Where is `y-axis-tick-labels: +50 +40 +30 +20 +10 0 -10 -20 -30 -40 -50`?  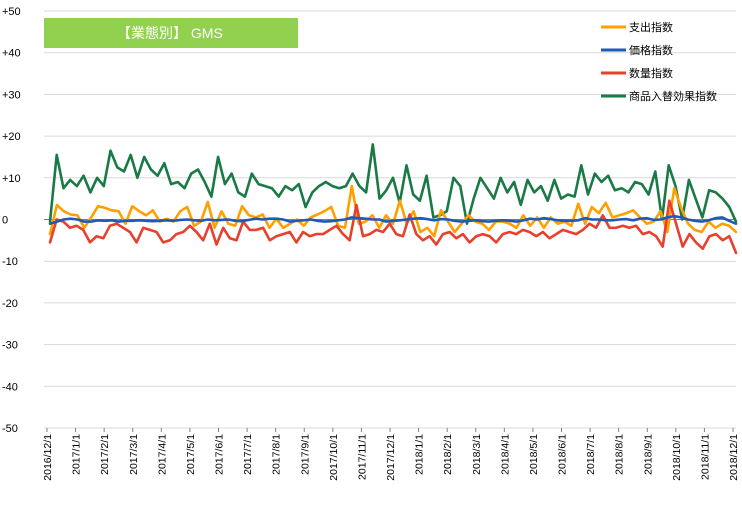
y-axis-tick-labels: +50 +40 +30 +20 +10 0 -10 -20 -30 -40 -50 is located at coordinates (11, 220).